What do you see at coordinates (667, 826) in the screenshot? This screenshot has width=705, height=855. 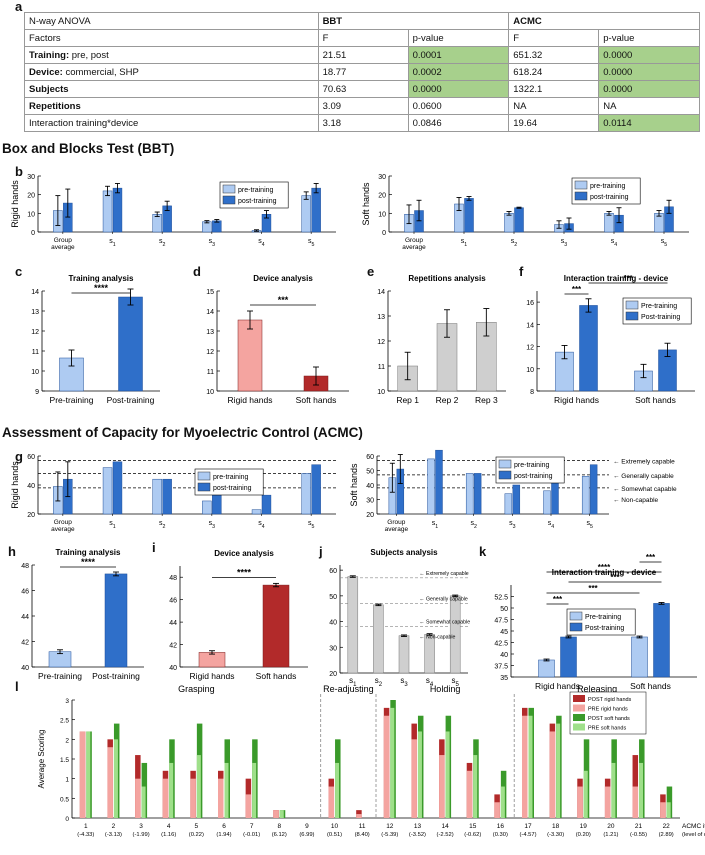 I see `x-tick-label: 22` at bounding box center [667, 826].